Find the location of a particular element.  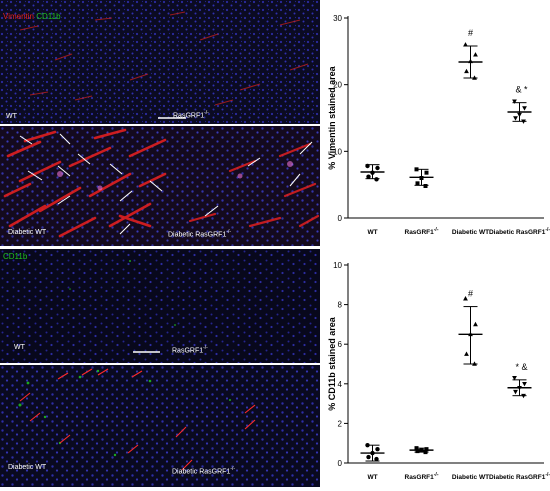

cd11b-image-row-diabetic: Diabetic WT Diabetic RasGRF1-/- is located at coordinates (160, 426).